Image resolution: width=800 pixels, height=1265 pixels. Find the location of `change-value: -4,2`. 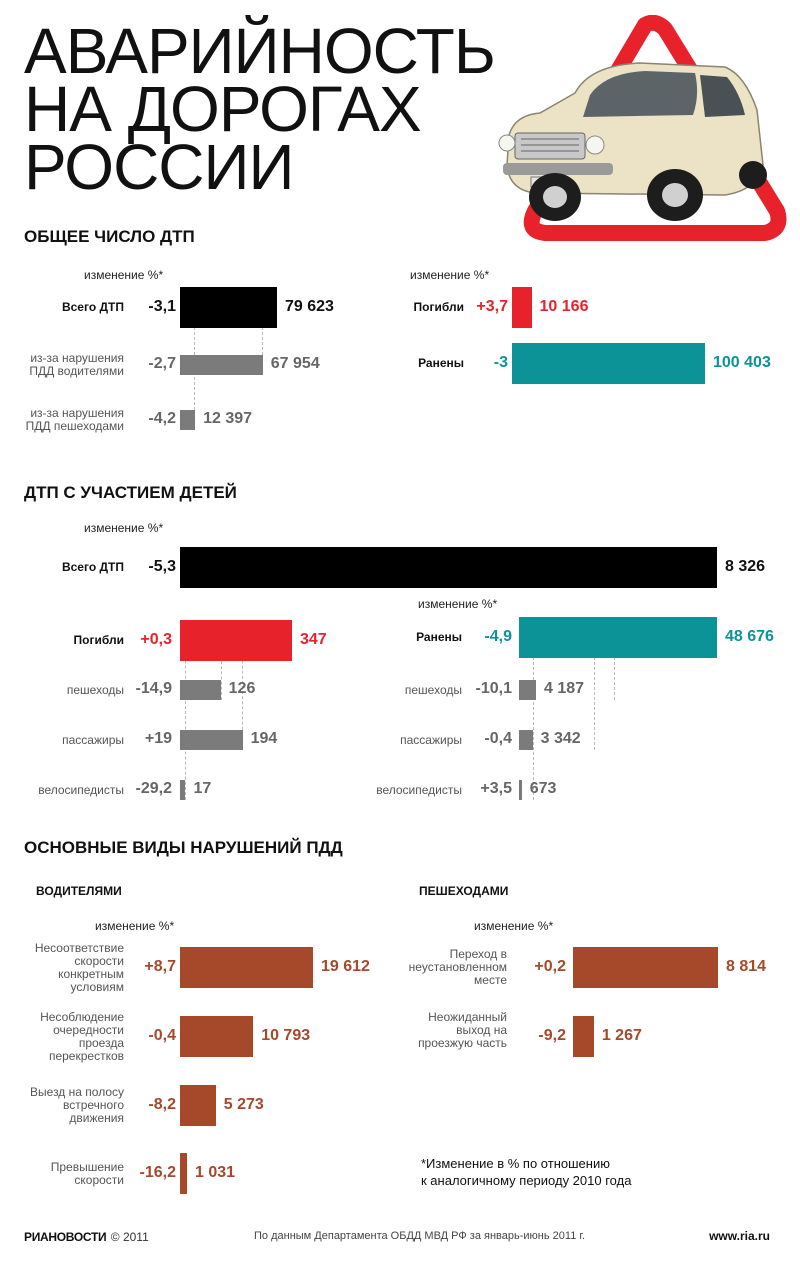

change-value: -4,2 is located at coordinates (162, 418).